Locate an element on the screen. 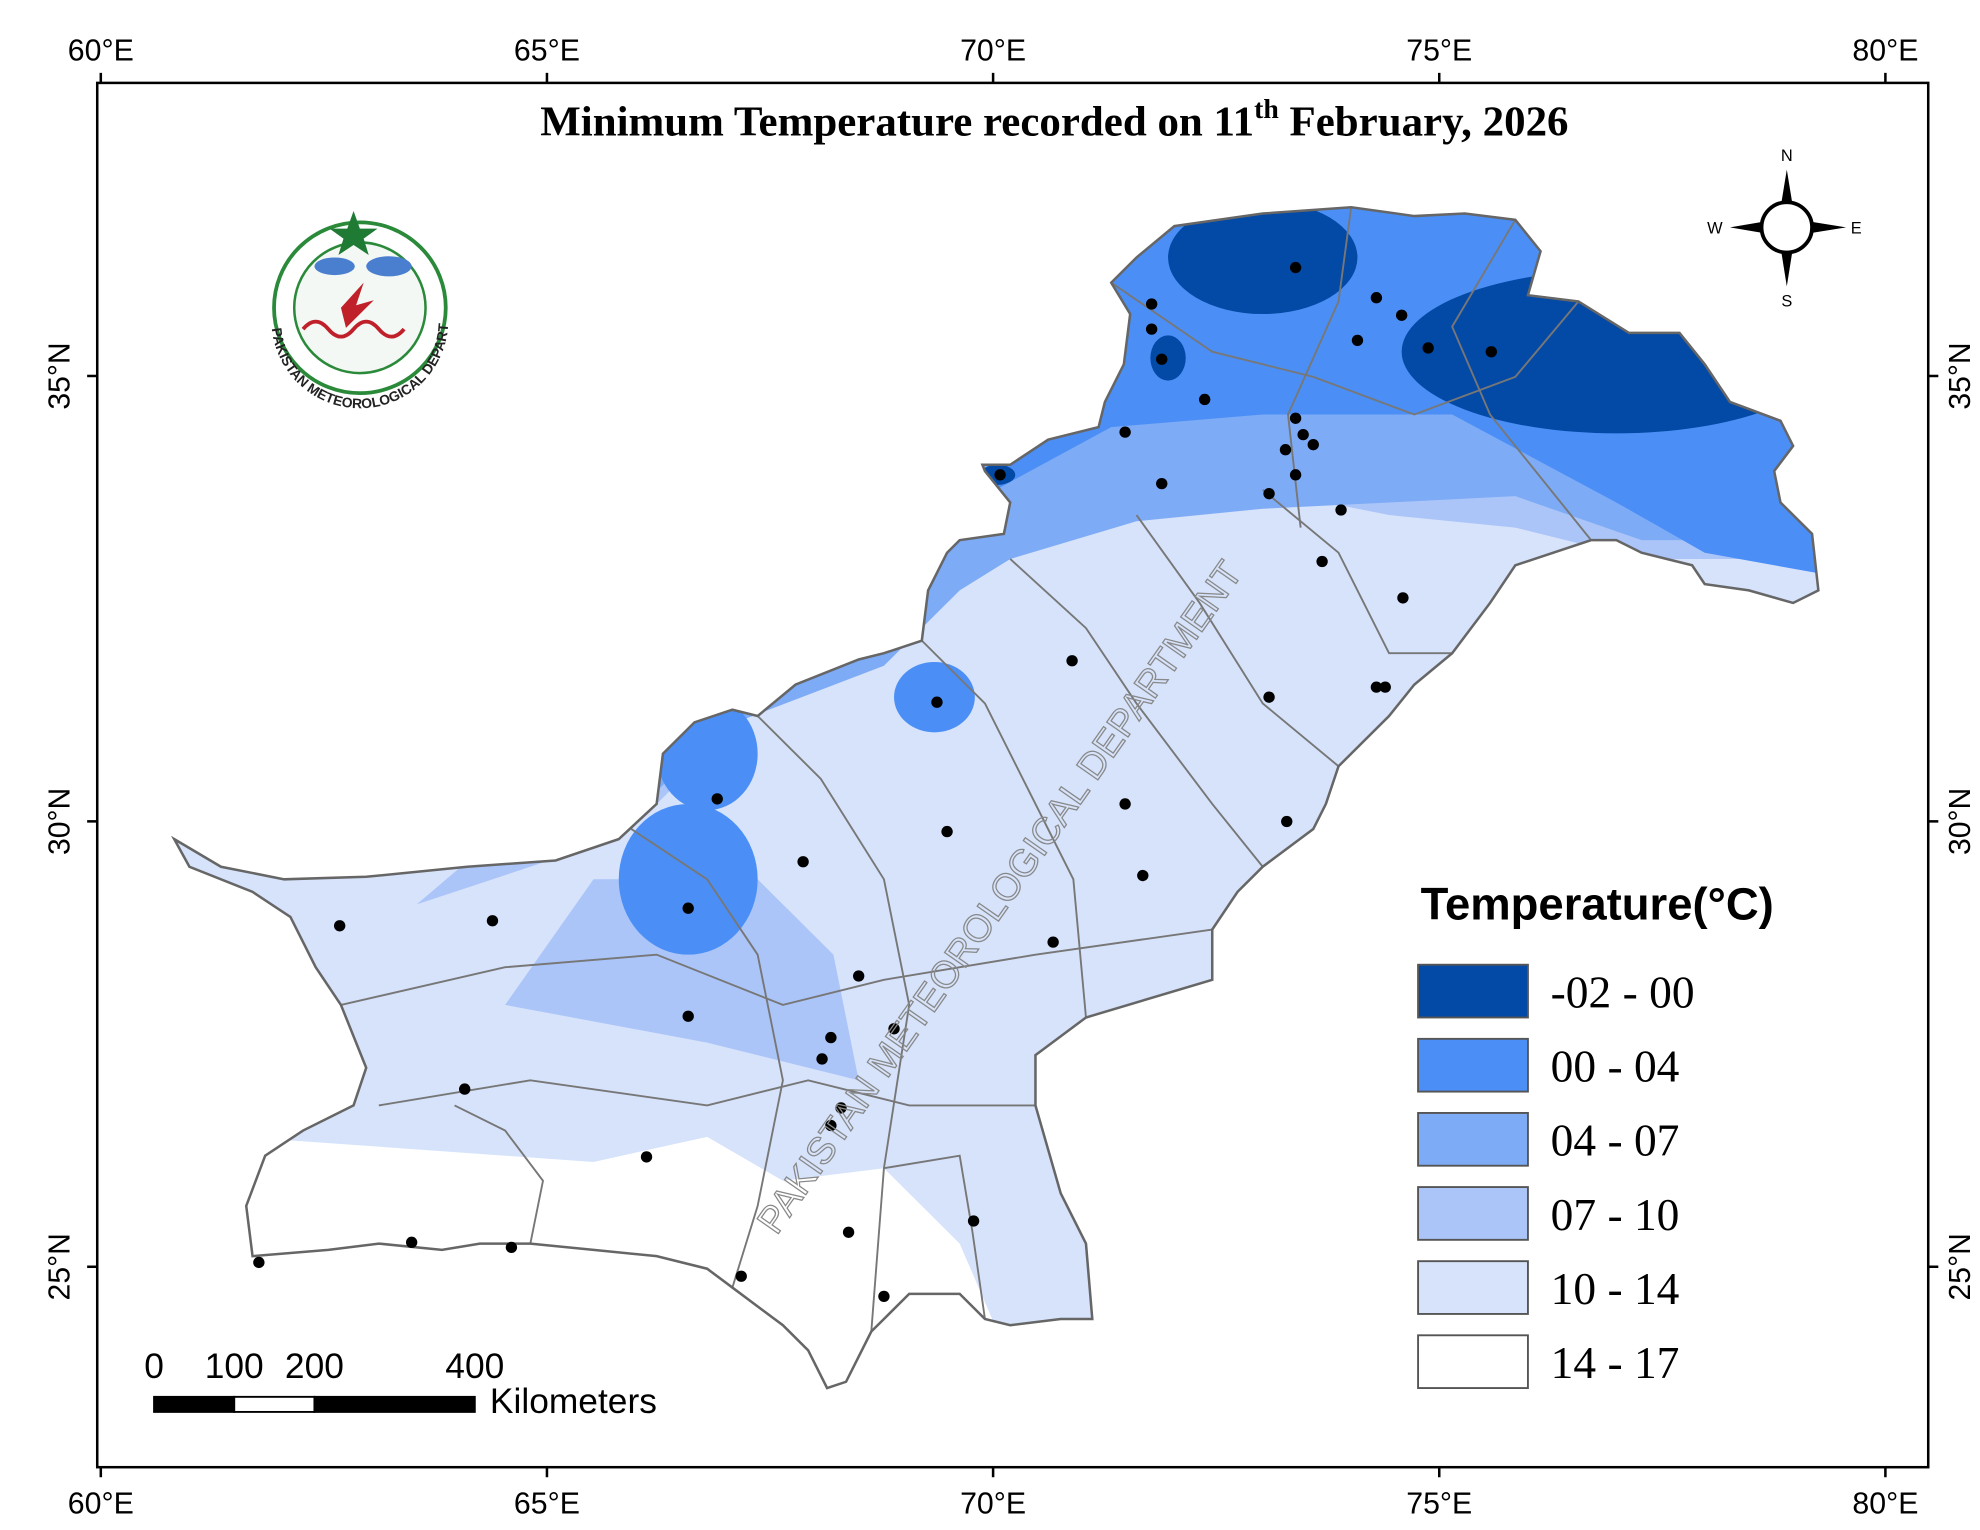 The height and width of the screenshot is (1530, 1980). scale-label: 0 is located at coordinates (154, 1366).